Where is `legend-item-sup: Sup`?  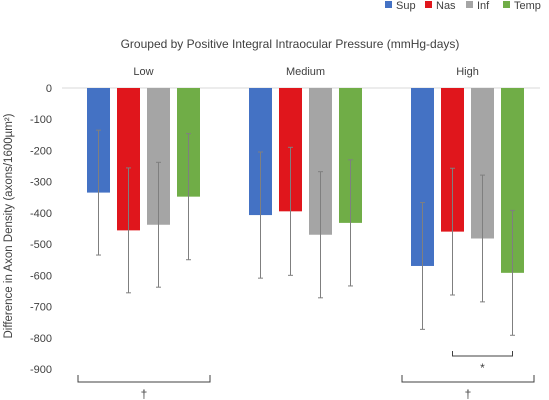
legend-item-sup: Sup is located at coordinates (400, 6).